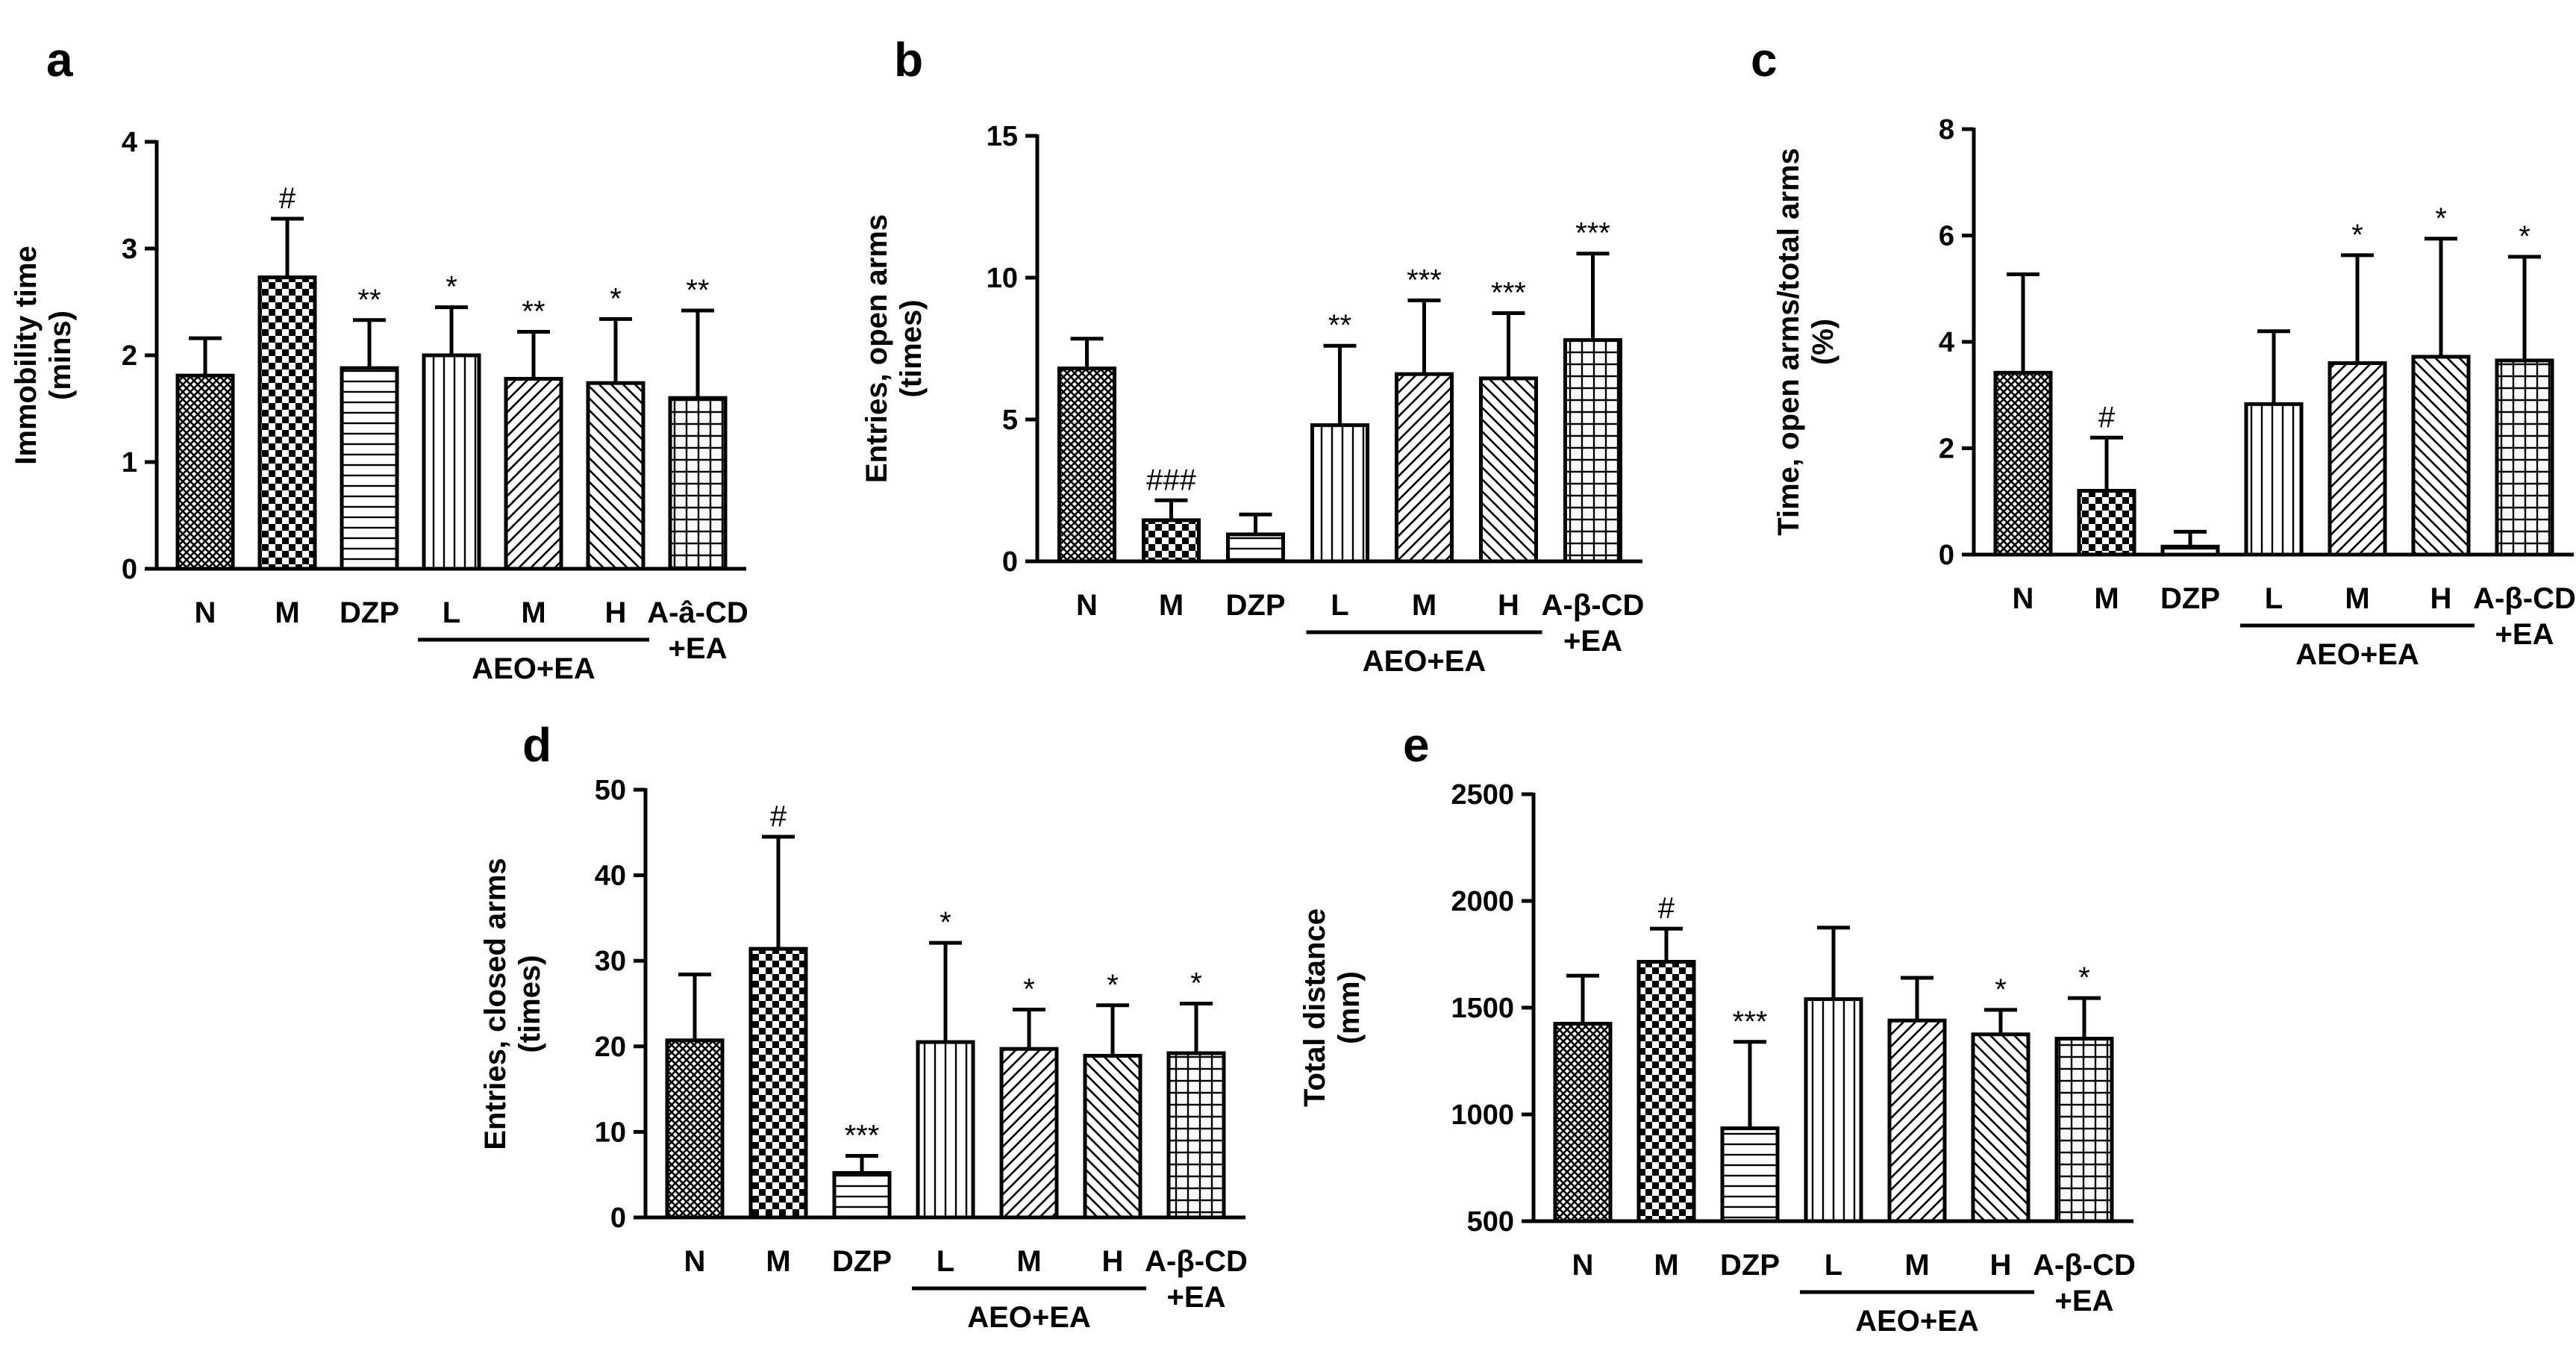  I want to click on y-tick-label: 50, so click(610, 790).